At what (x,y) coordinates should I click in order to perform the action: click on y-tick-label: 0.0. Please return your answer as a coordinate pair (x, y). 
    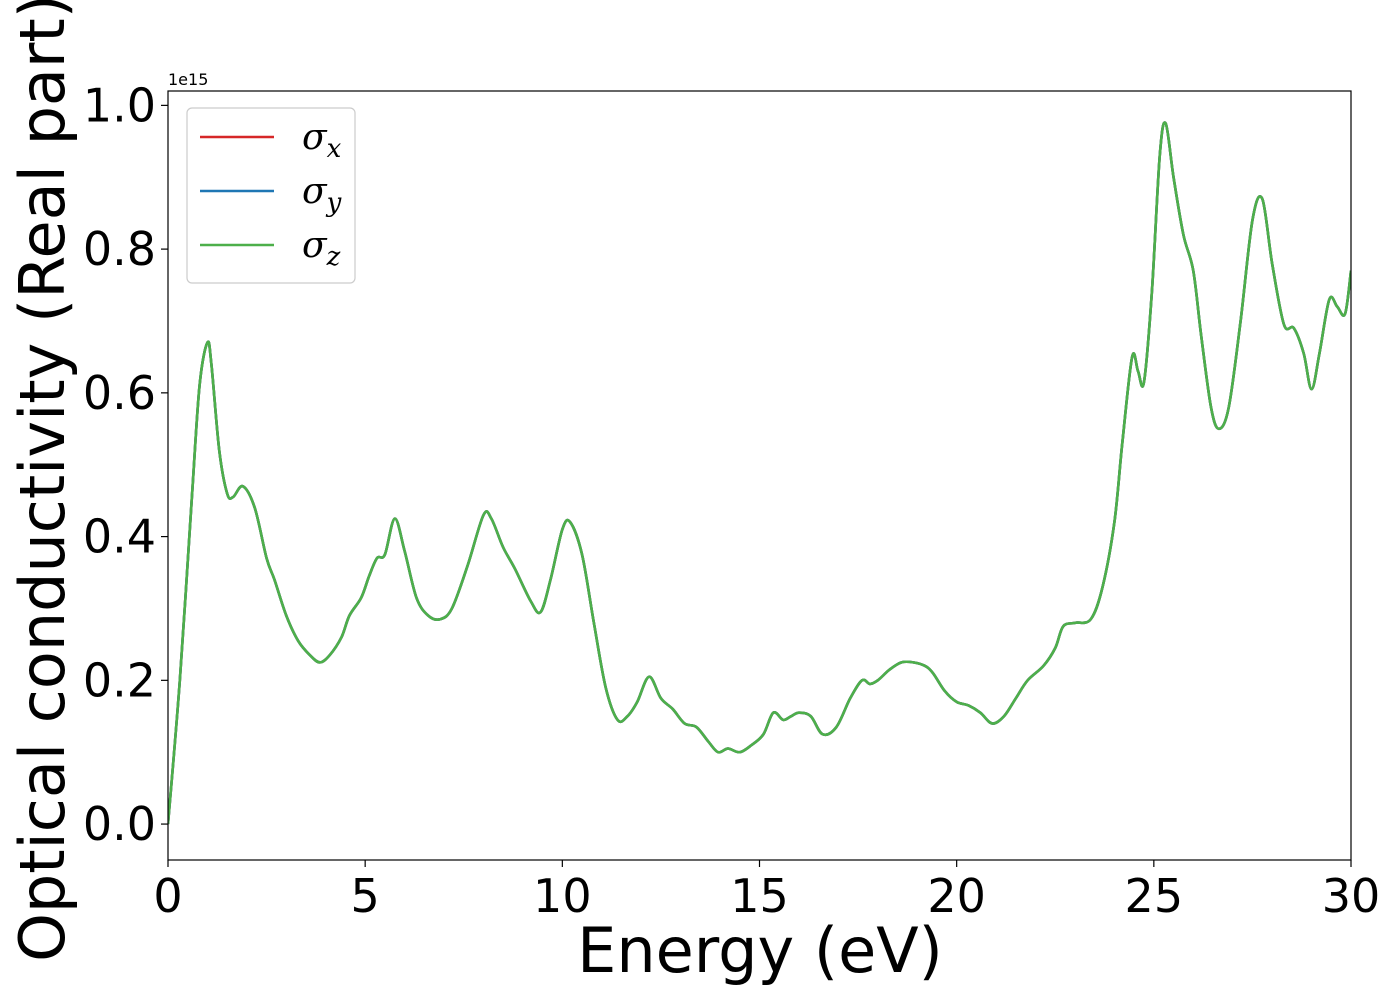
    Looking at the image, I should click on (119, 824).